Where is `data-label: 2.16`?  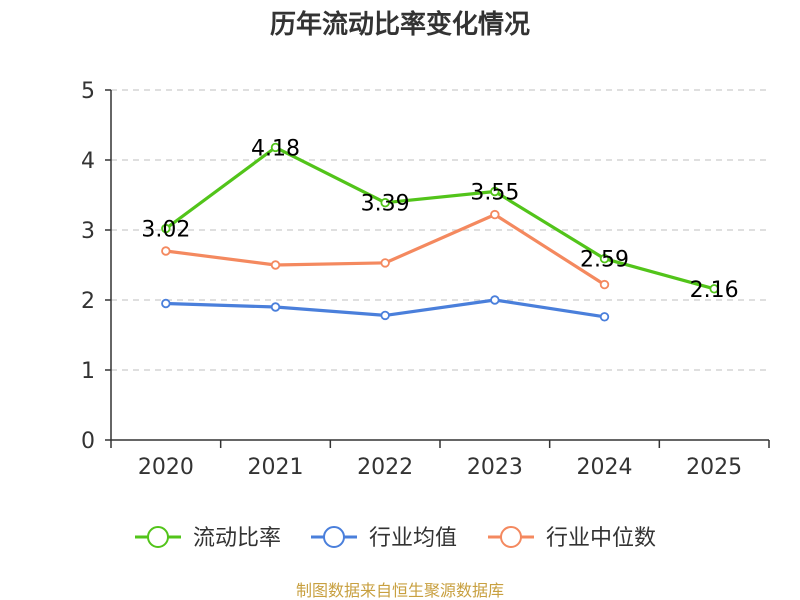
data-label: 2.16 is located at coordinates (714, 290).